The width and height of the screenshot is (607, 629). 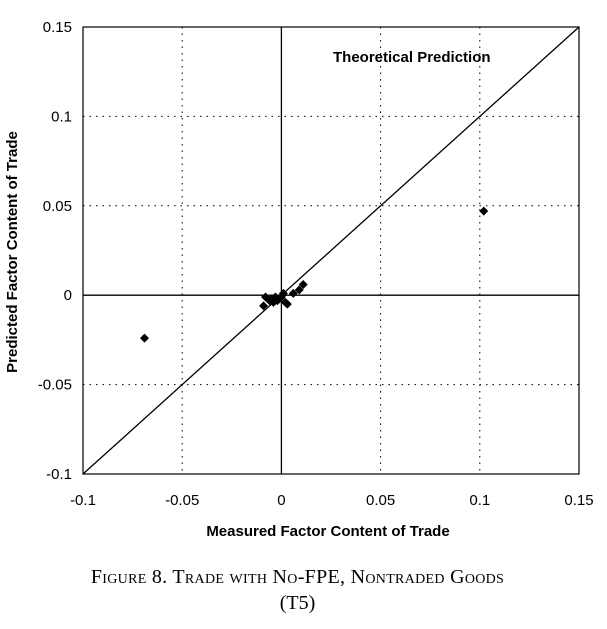 I want to click on data-points, so click(x=314, y=274).